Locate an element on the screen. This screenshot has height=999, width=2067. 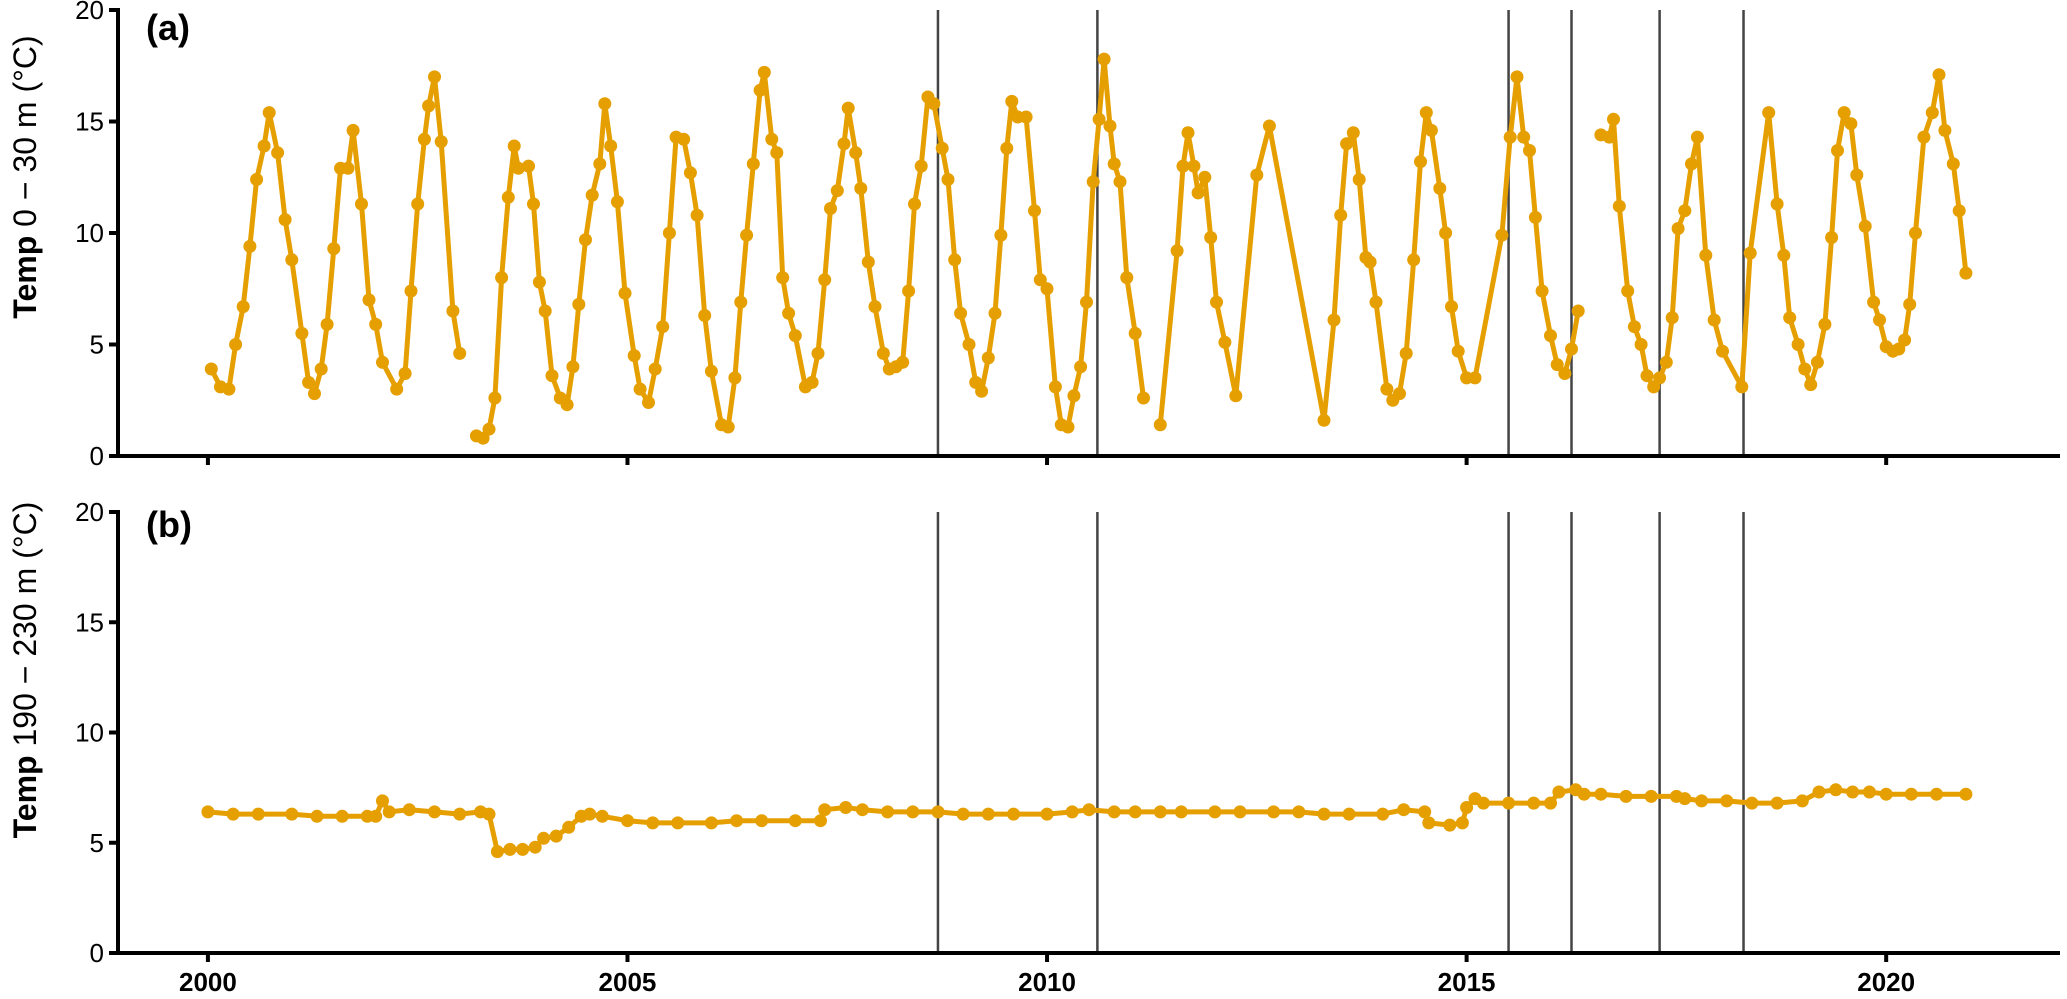
y-tick-label-b-10: 10 is located at coordinates (89, 733).